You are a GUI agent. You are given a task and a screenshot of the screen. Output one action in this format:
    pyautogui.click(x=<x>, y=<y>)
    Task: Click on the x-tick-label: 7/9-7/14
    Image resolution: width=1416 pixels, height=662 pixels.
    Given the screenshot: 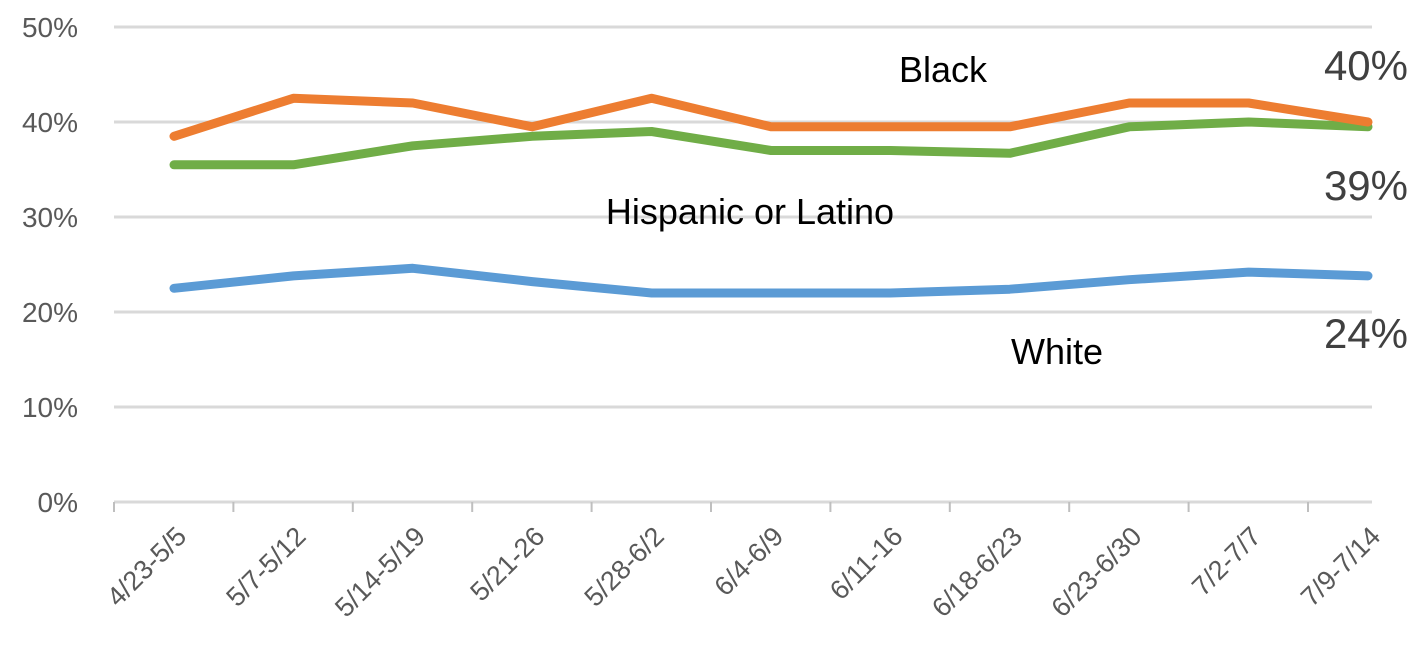 What is the action you would take?
    pyautogui.click(x=1340, y=566)
    